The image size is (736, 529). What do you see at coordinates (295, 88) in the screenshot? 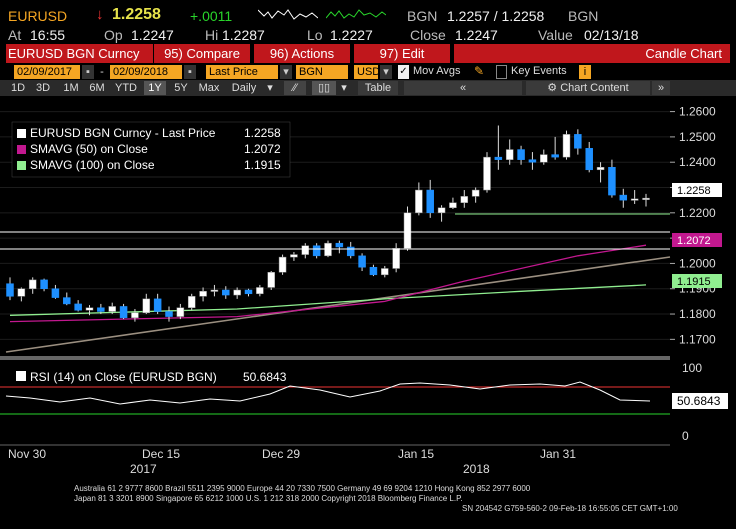
I see `line-chart-icon: ⁄⁄` at bounding box center [295, 88].